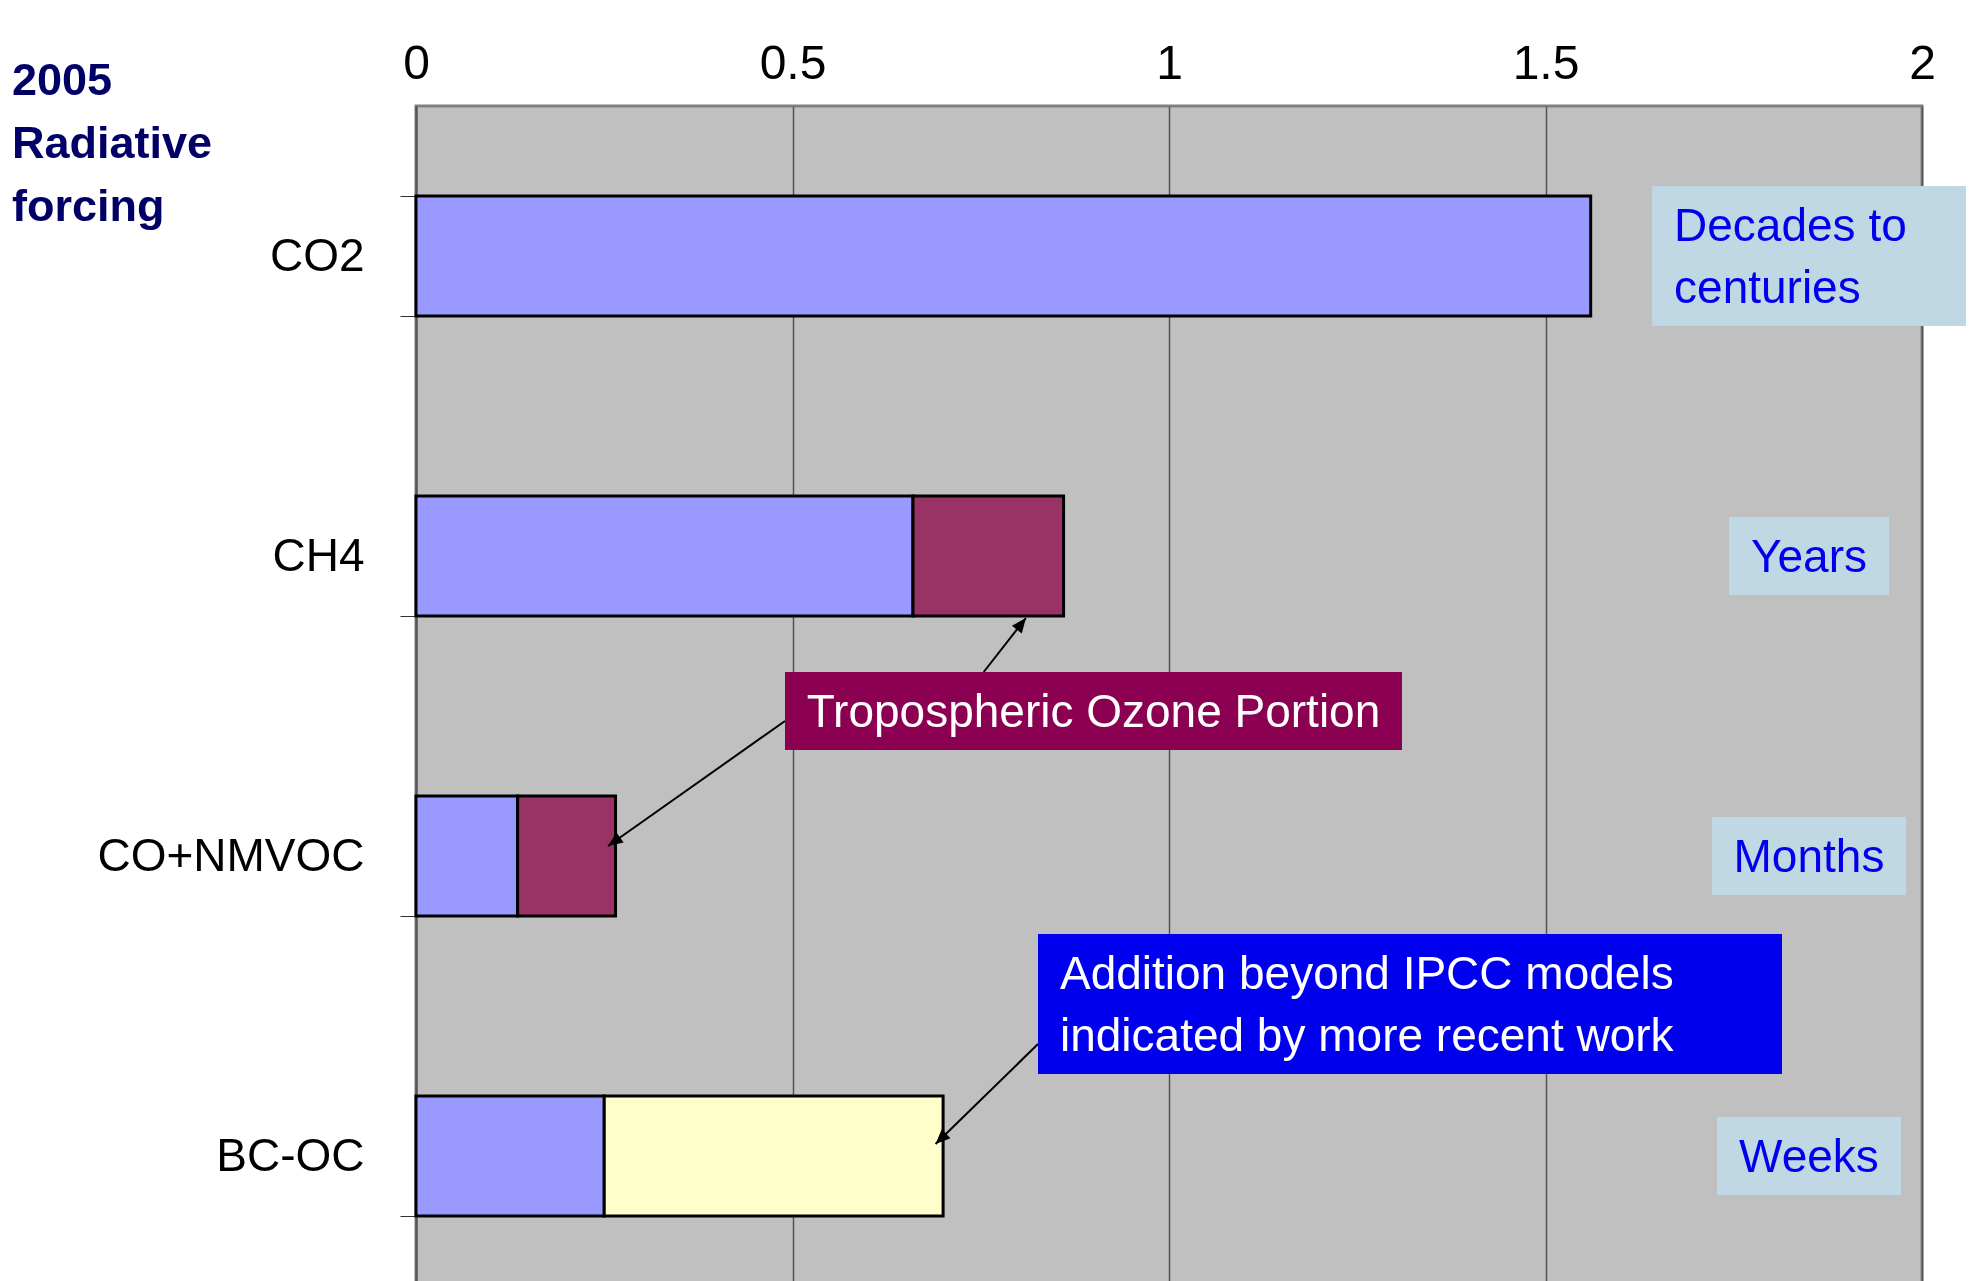 This screenshot has height=1281, width=1975. I want to click on y-tick-label: BC-OC, so click(290, 1154).